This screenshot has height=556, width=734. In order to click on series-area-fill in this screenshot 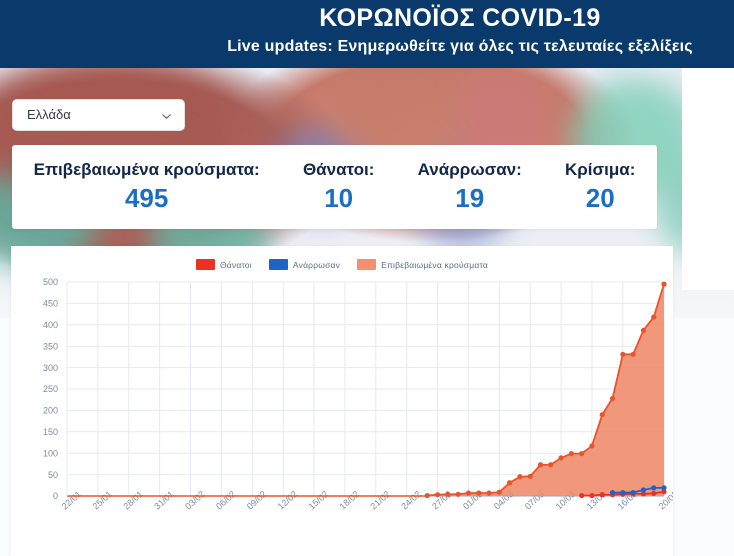, I will do `click(545, 390)`.